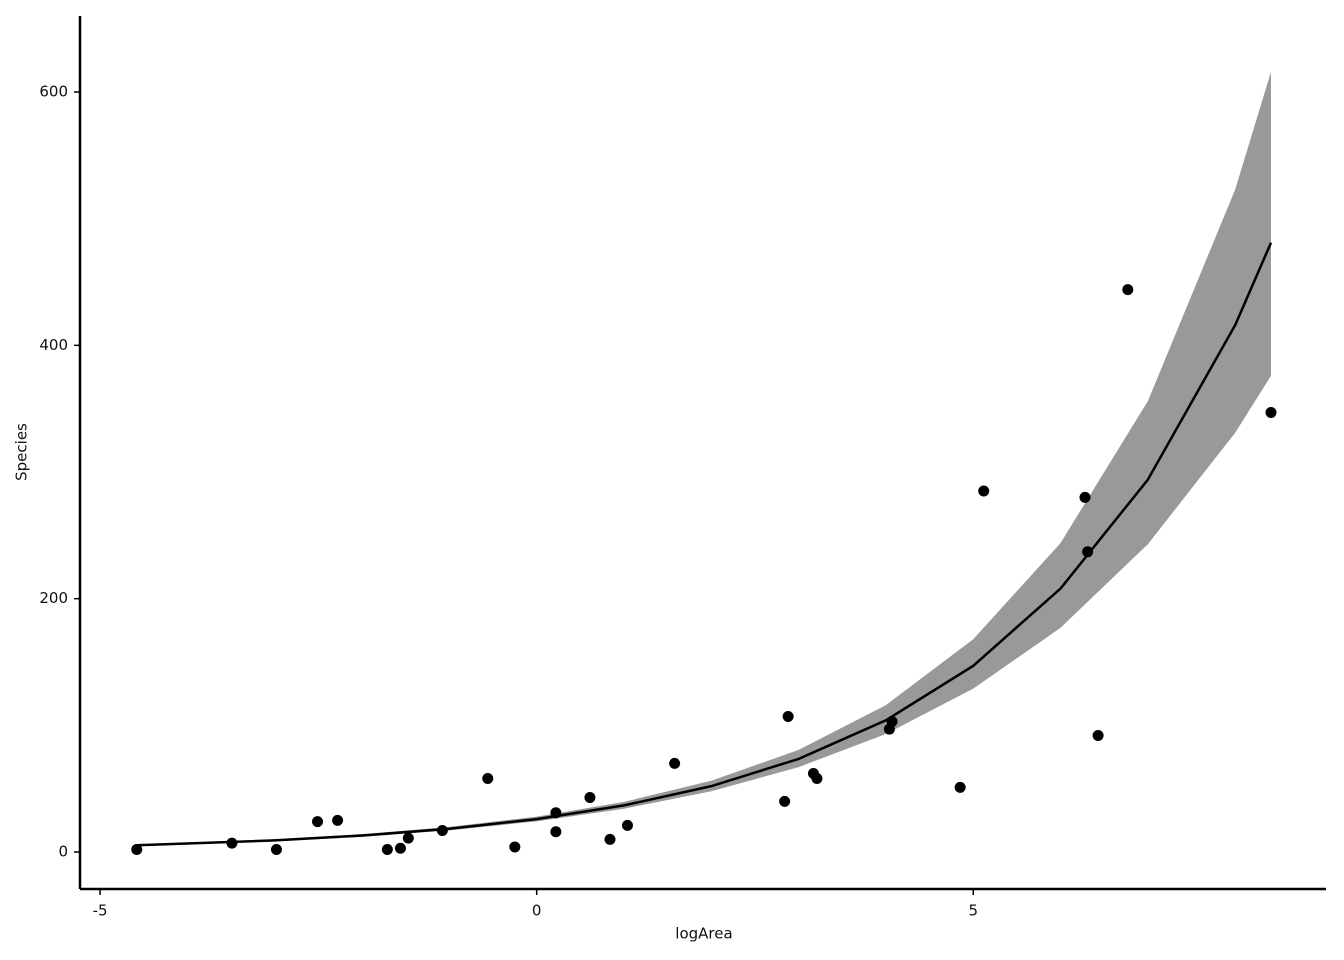  Describe the element at coordinates (53, 92) in the screenshot. I see `y-tick-label: 600` at that location.